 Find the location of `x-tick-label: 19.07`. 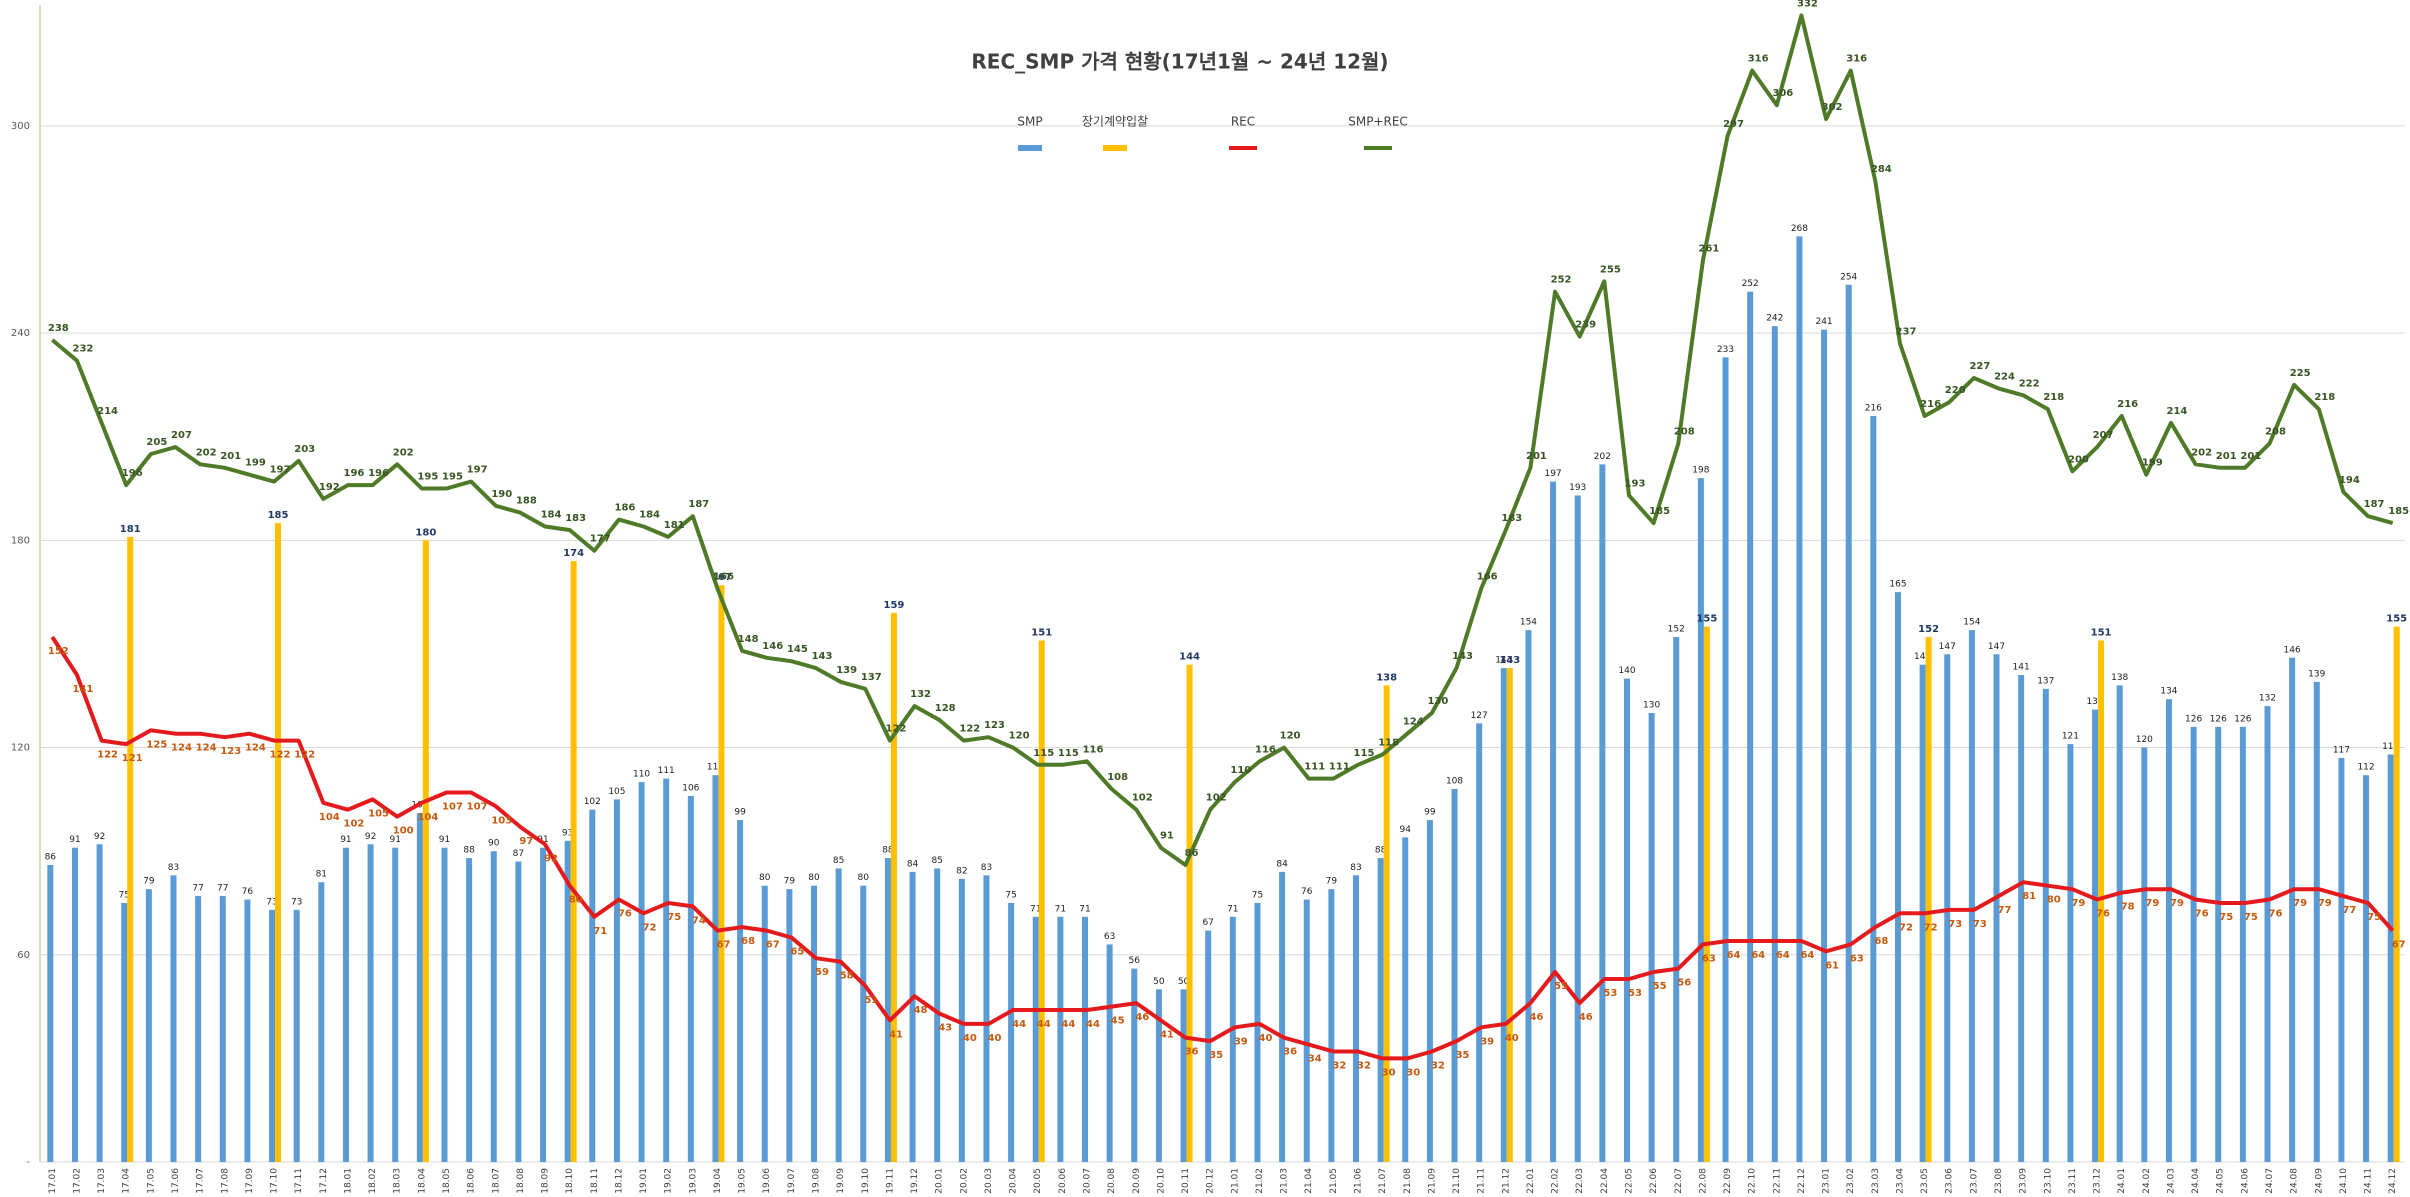

x-tick-label: 19.07 is located at coordinates (792, 1181).